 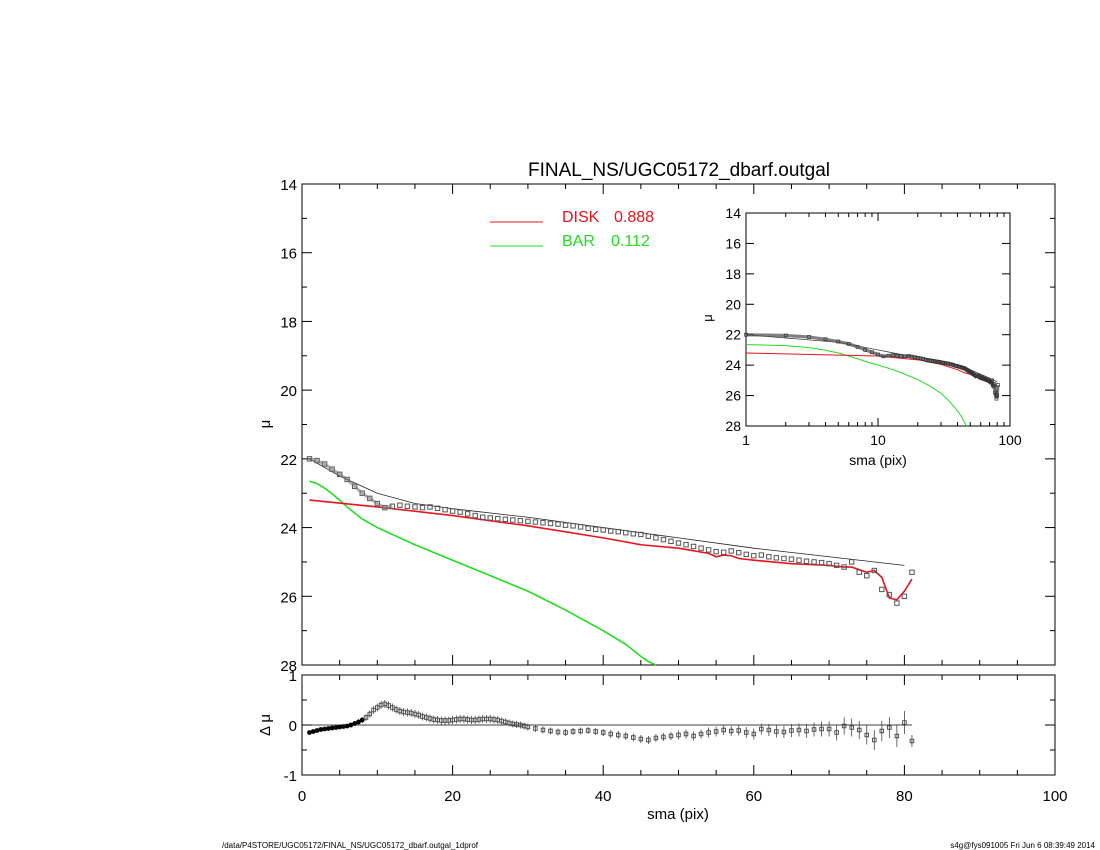 What do you see at coordinates (288, 597) in the screenshot?
I see `main-ytick-label: 26` at bounding box center [288, 597].